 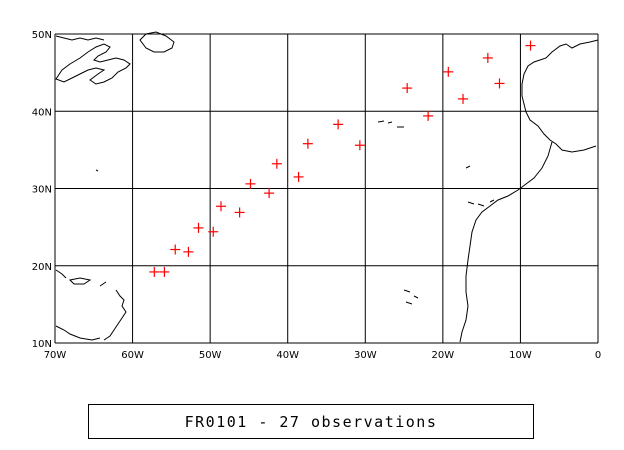 What do you see at coordinates (287, 355) in the screenshot?
I see `lon-tick-label: 40W` at bounding box center [287, 355].